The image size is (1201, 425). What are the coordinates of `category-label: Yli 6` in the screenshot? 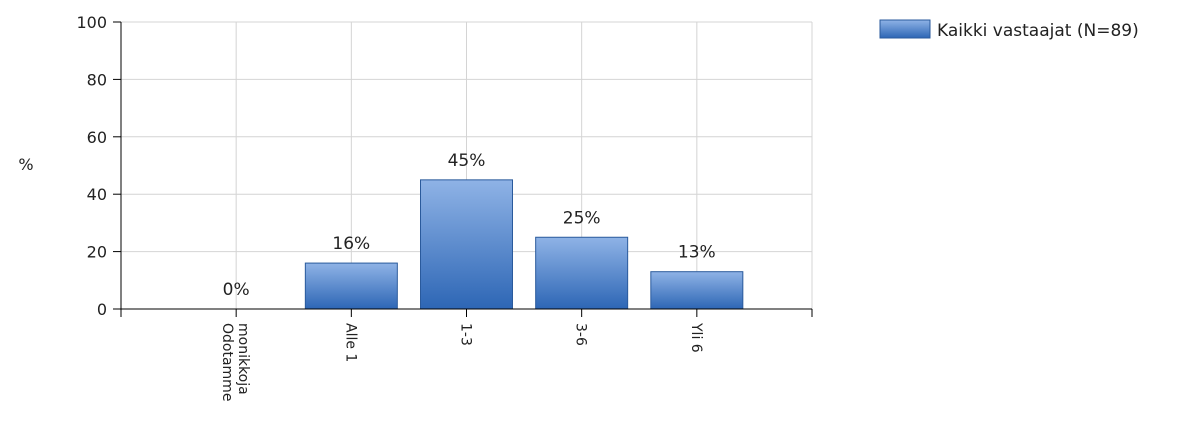 It's located at (696, 337).